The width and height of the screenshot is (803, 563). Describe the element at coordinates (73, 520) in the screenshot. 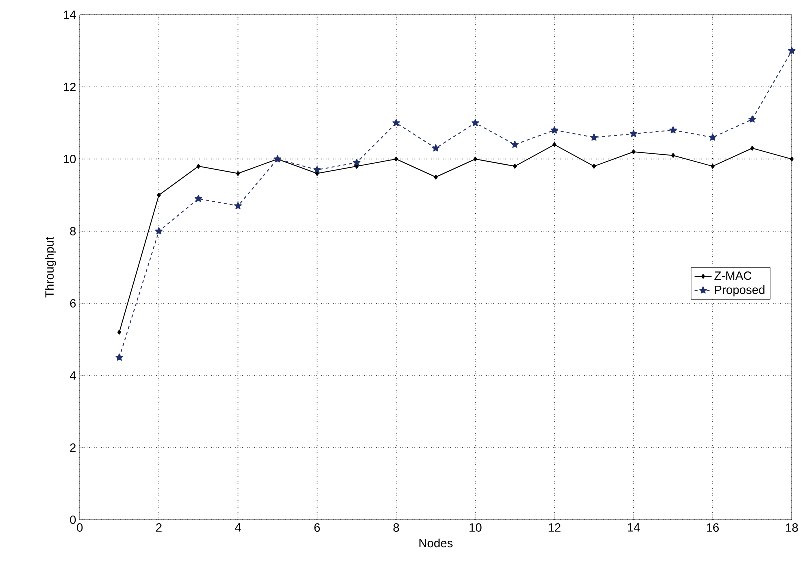

I see `y-tick-label: 0` at that location.